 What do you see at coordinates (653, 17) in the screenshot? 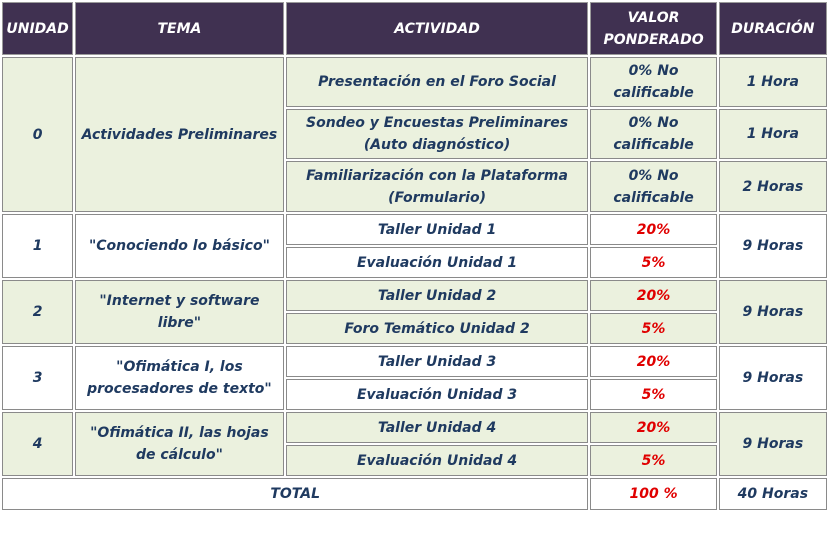
I see `header-valor-line1: VALOR` at bounding box center [653, 17].